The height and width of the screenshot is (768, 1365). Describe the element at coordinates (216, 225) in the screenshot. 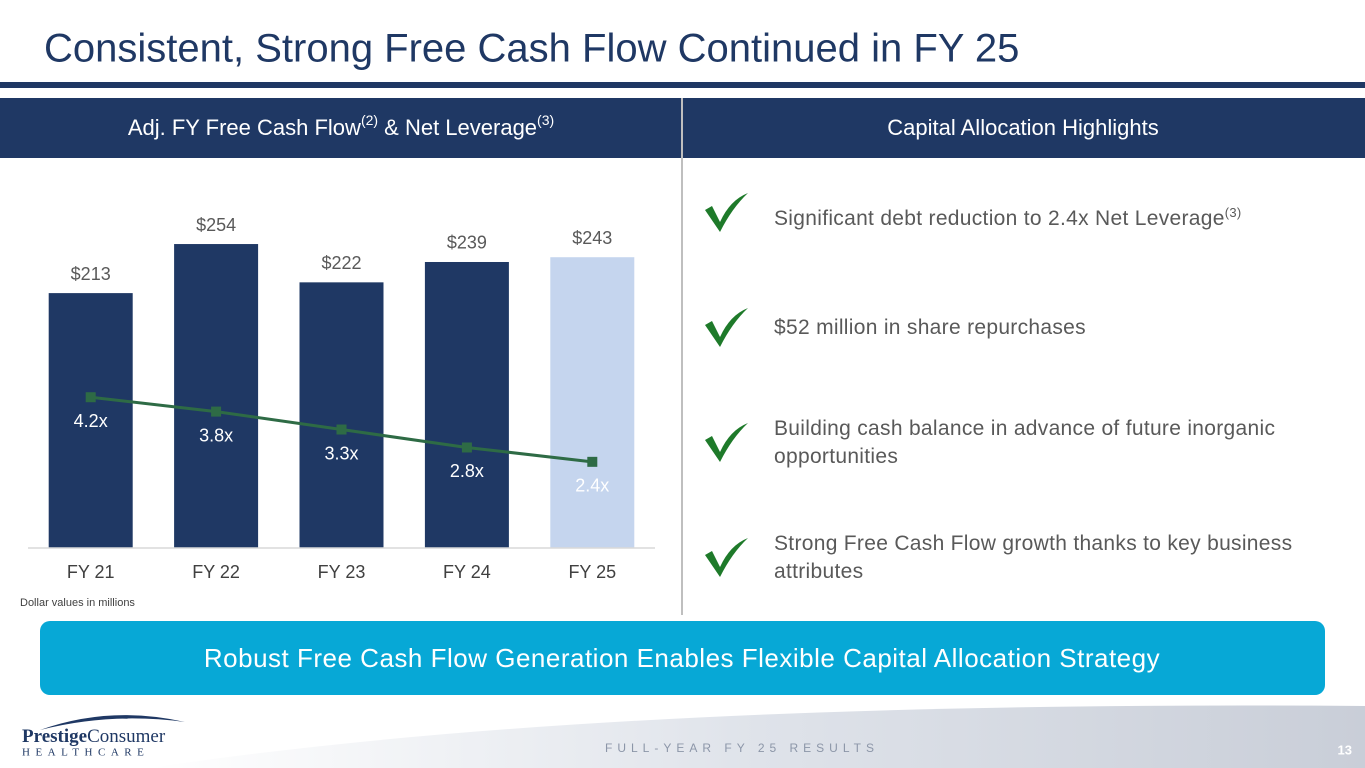

I see `bar-value-label: $254` at that location.